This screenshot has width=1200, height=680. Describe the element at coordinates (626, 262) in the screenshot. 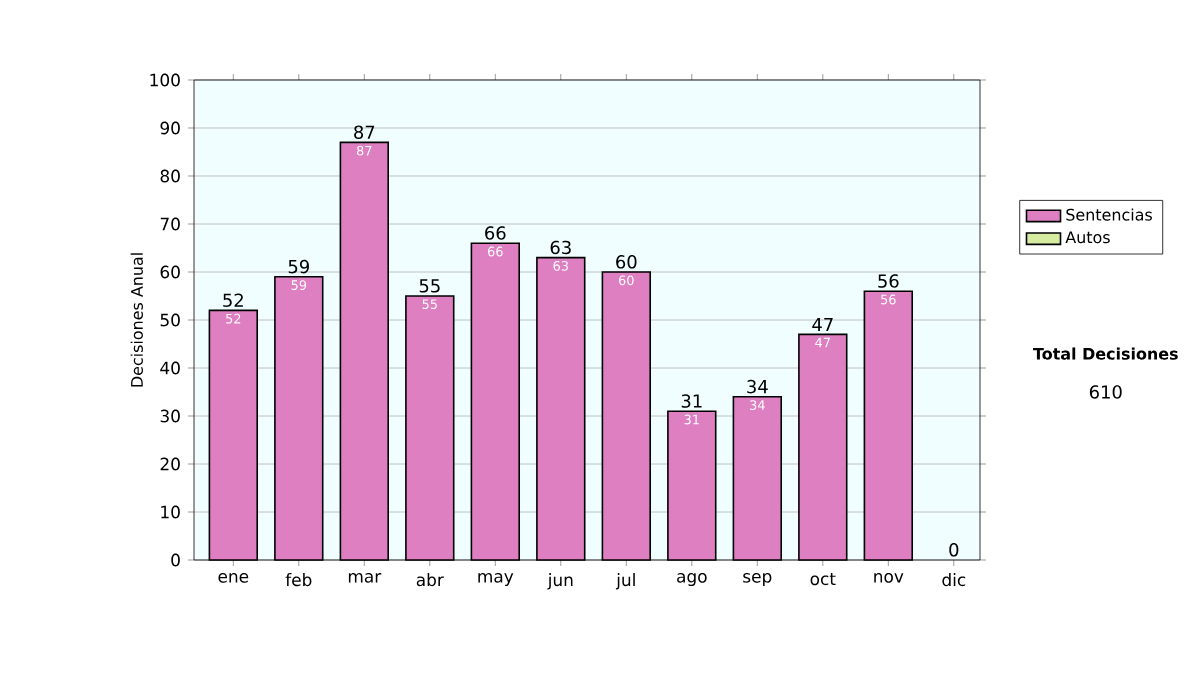

I see `total-label: 60` at that location.